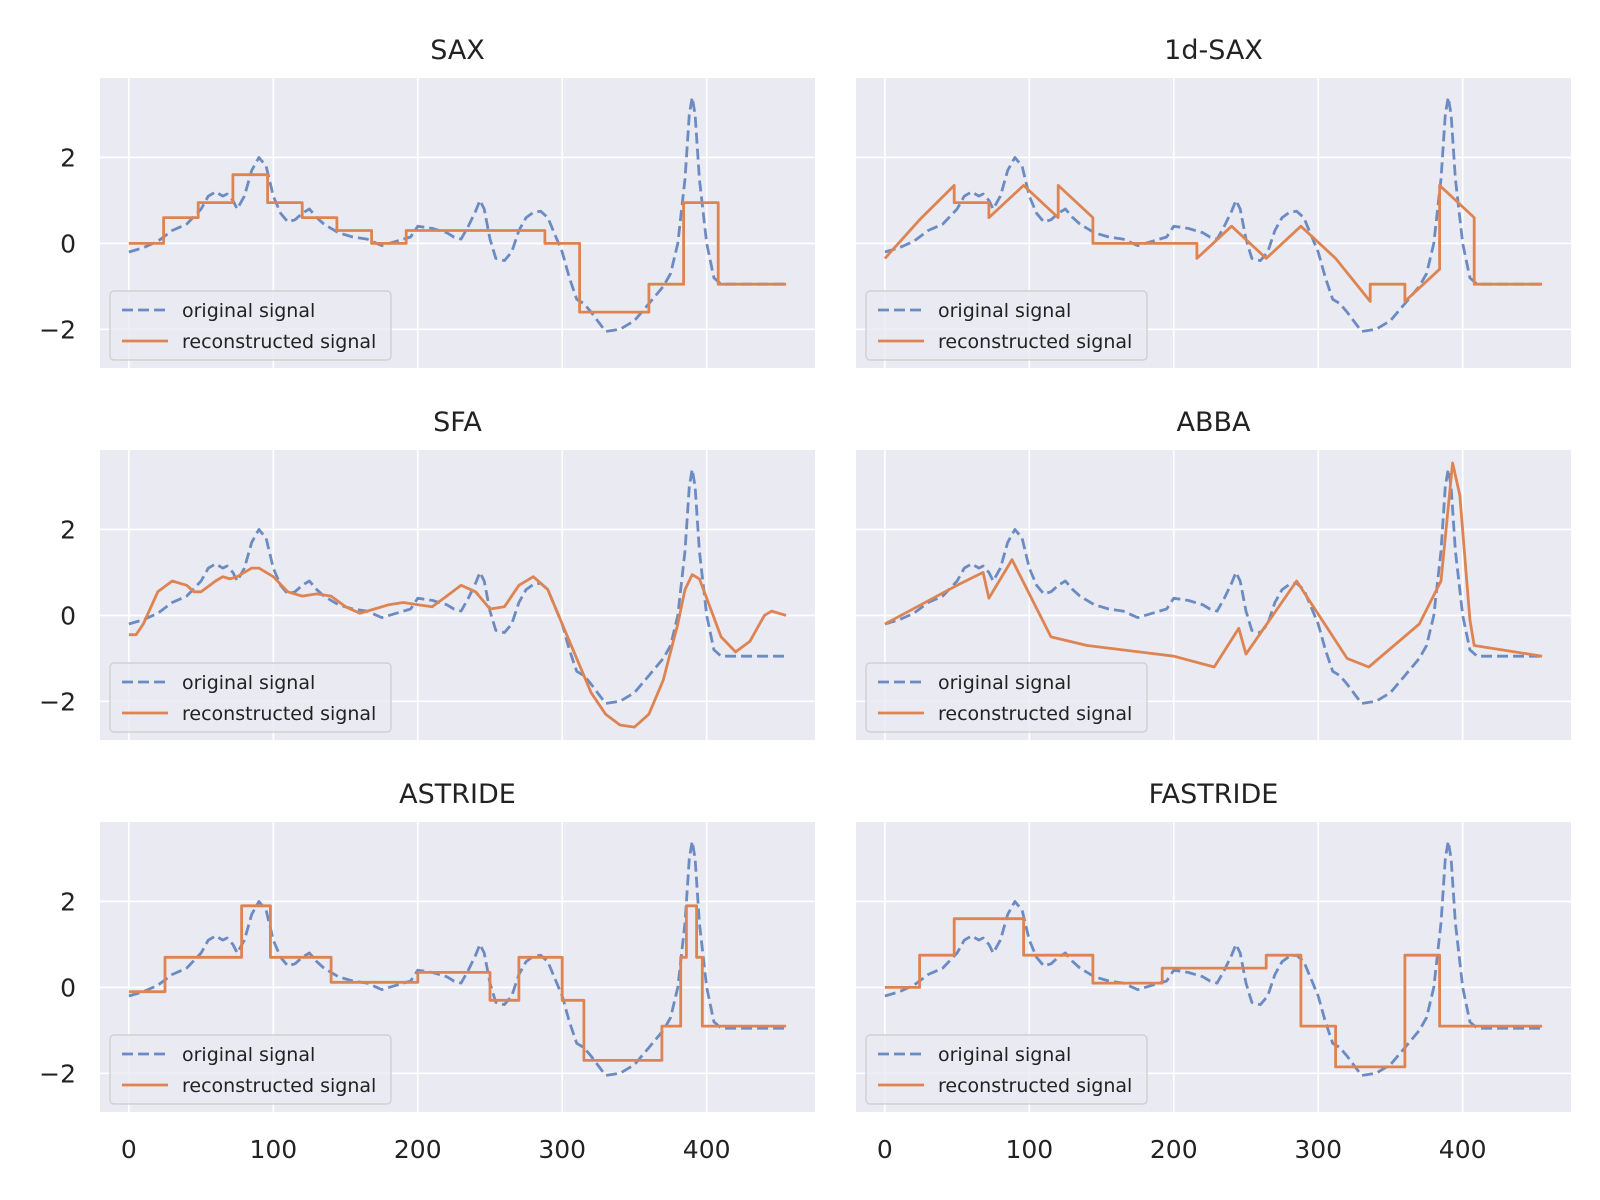  I want to click on subplot-title: SFA, so click(457, 422).